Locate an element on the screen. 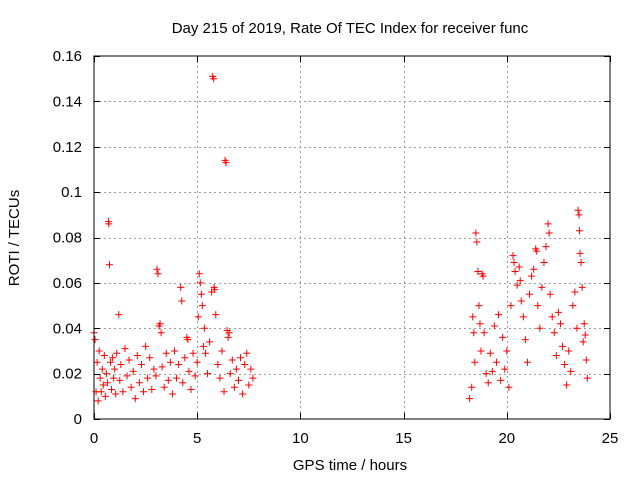 This screenshot has height=480, width=640. x-tick-label: 10 is located at coordinates (300, 438).